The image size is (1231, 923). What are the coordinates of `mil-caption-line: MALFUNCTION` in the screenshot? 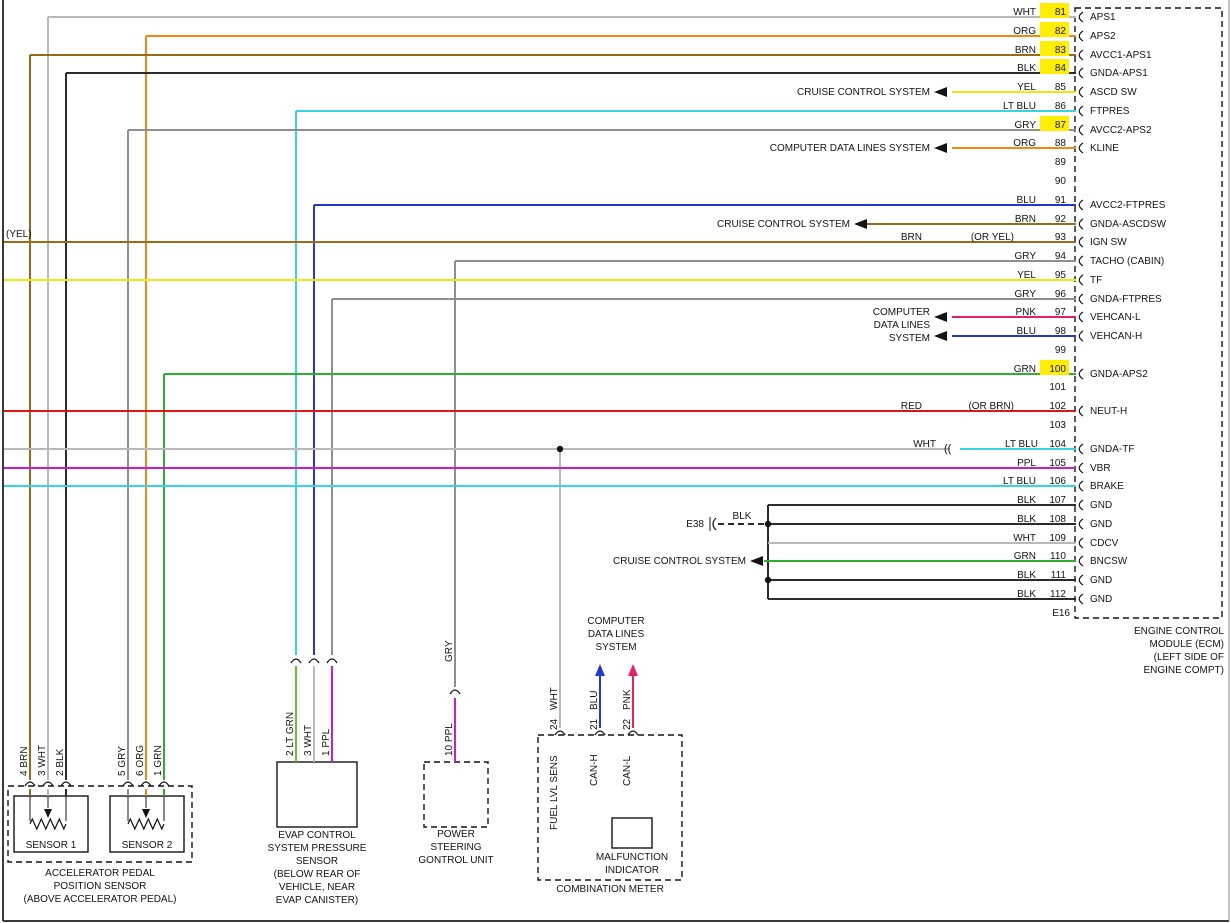 It's located at (632, 857).